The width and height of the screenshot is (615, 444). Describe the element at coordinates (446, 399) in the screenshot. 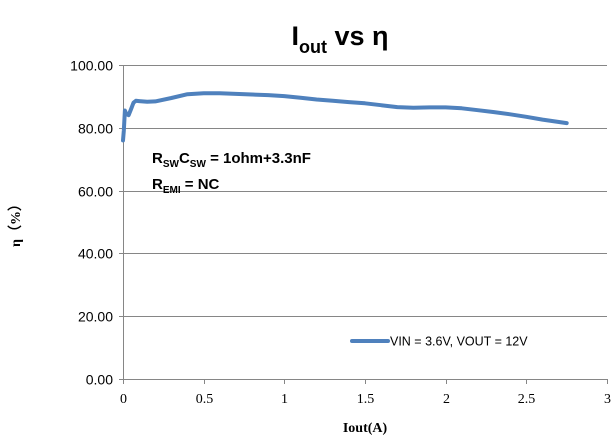

I see `x-tick-label: 2` at that location.